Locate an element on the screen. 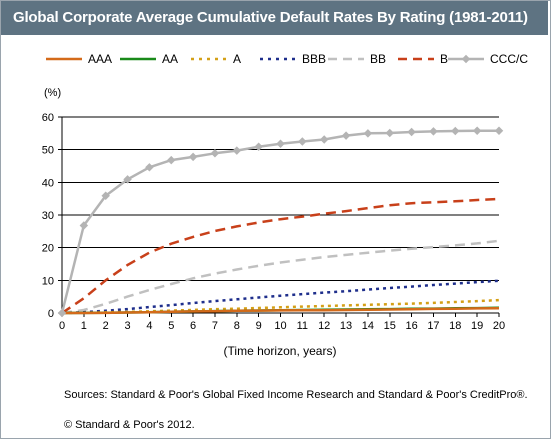 The width and height of the screenshot is (551, 439). chart-legend: AAA AA A BBB BB B CCC/C is located at coordinates (275, 59).